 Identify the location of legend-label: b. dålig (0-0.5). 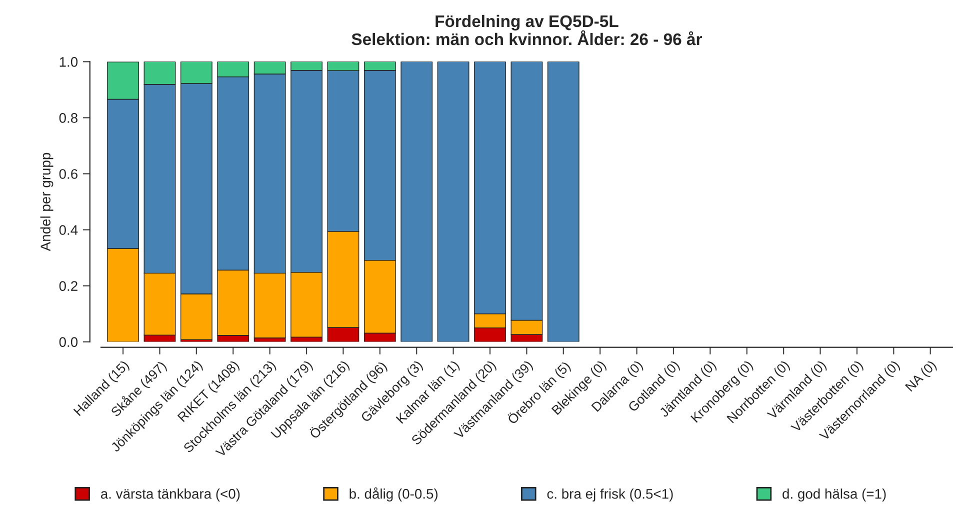
(394, 494).